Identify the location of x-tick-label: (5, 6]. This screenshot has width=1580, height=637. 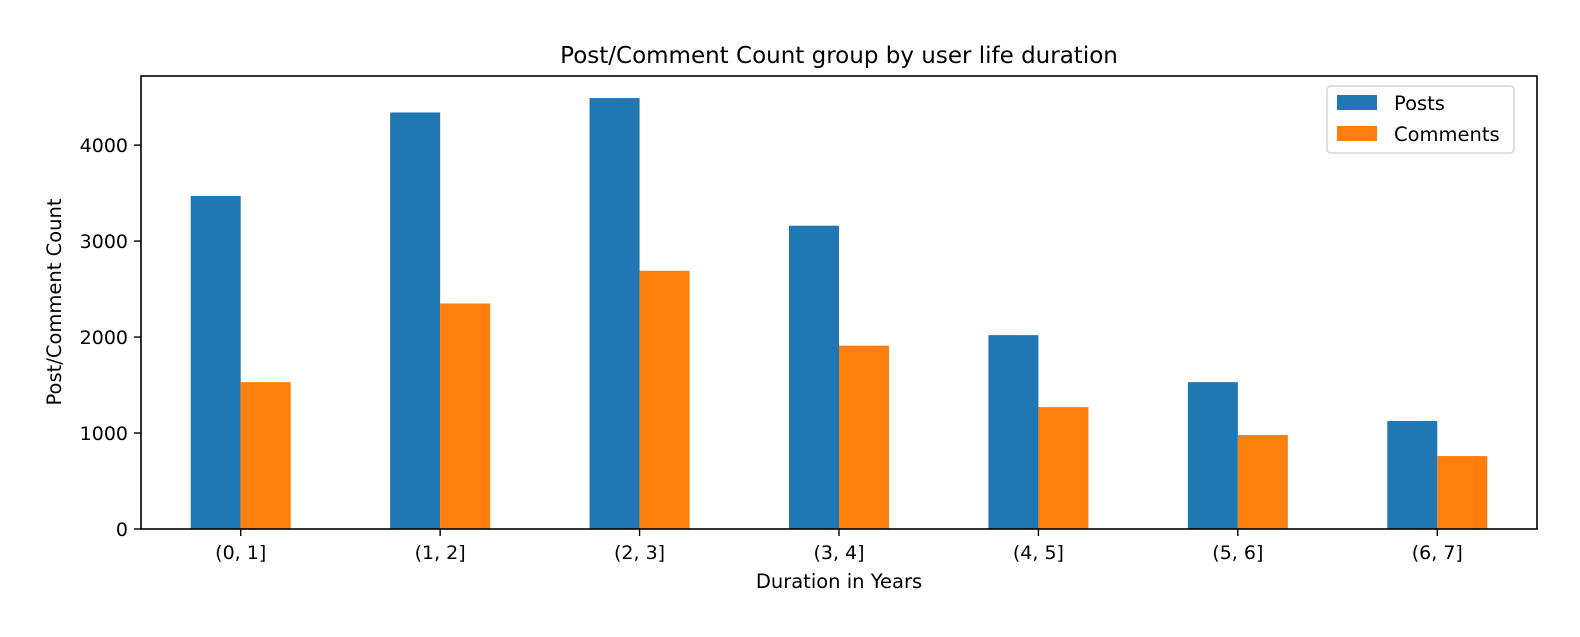
(1237, 553).